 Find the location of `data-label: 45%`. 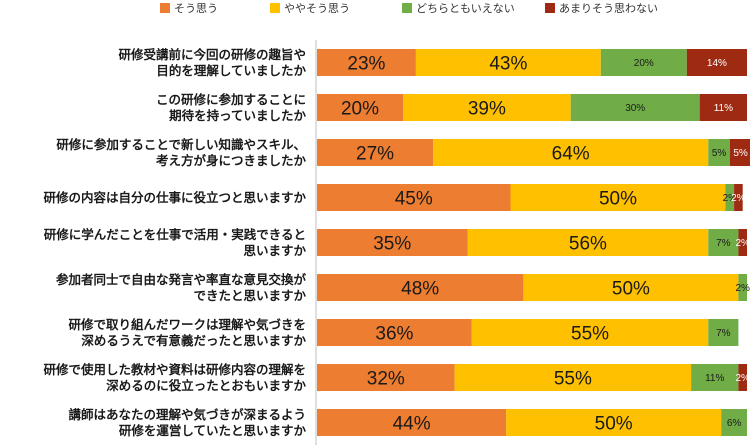

data-label: 45% is located at coordinates (414, 199).